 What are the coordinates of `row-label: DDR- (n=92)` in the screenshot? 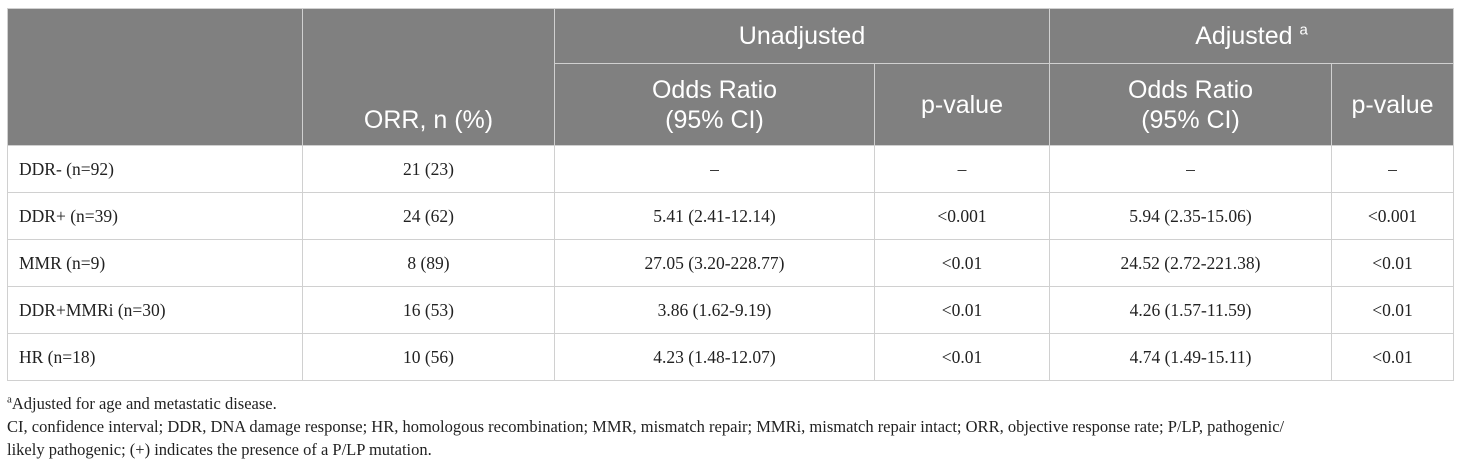 It's located at (155, 169).